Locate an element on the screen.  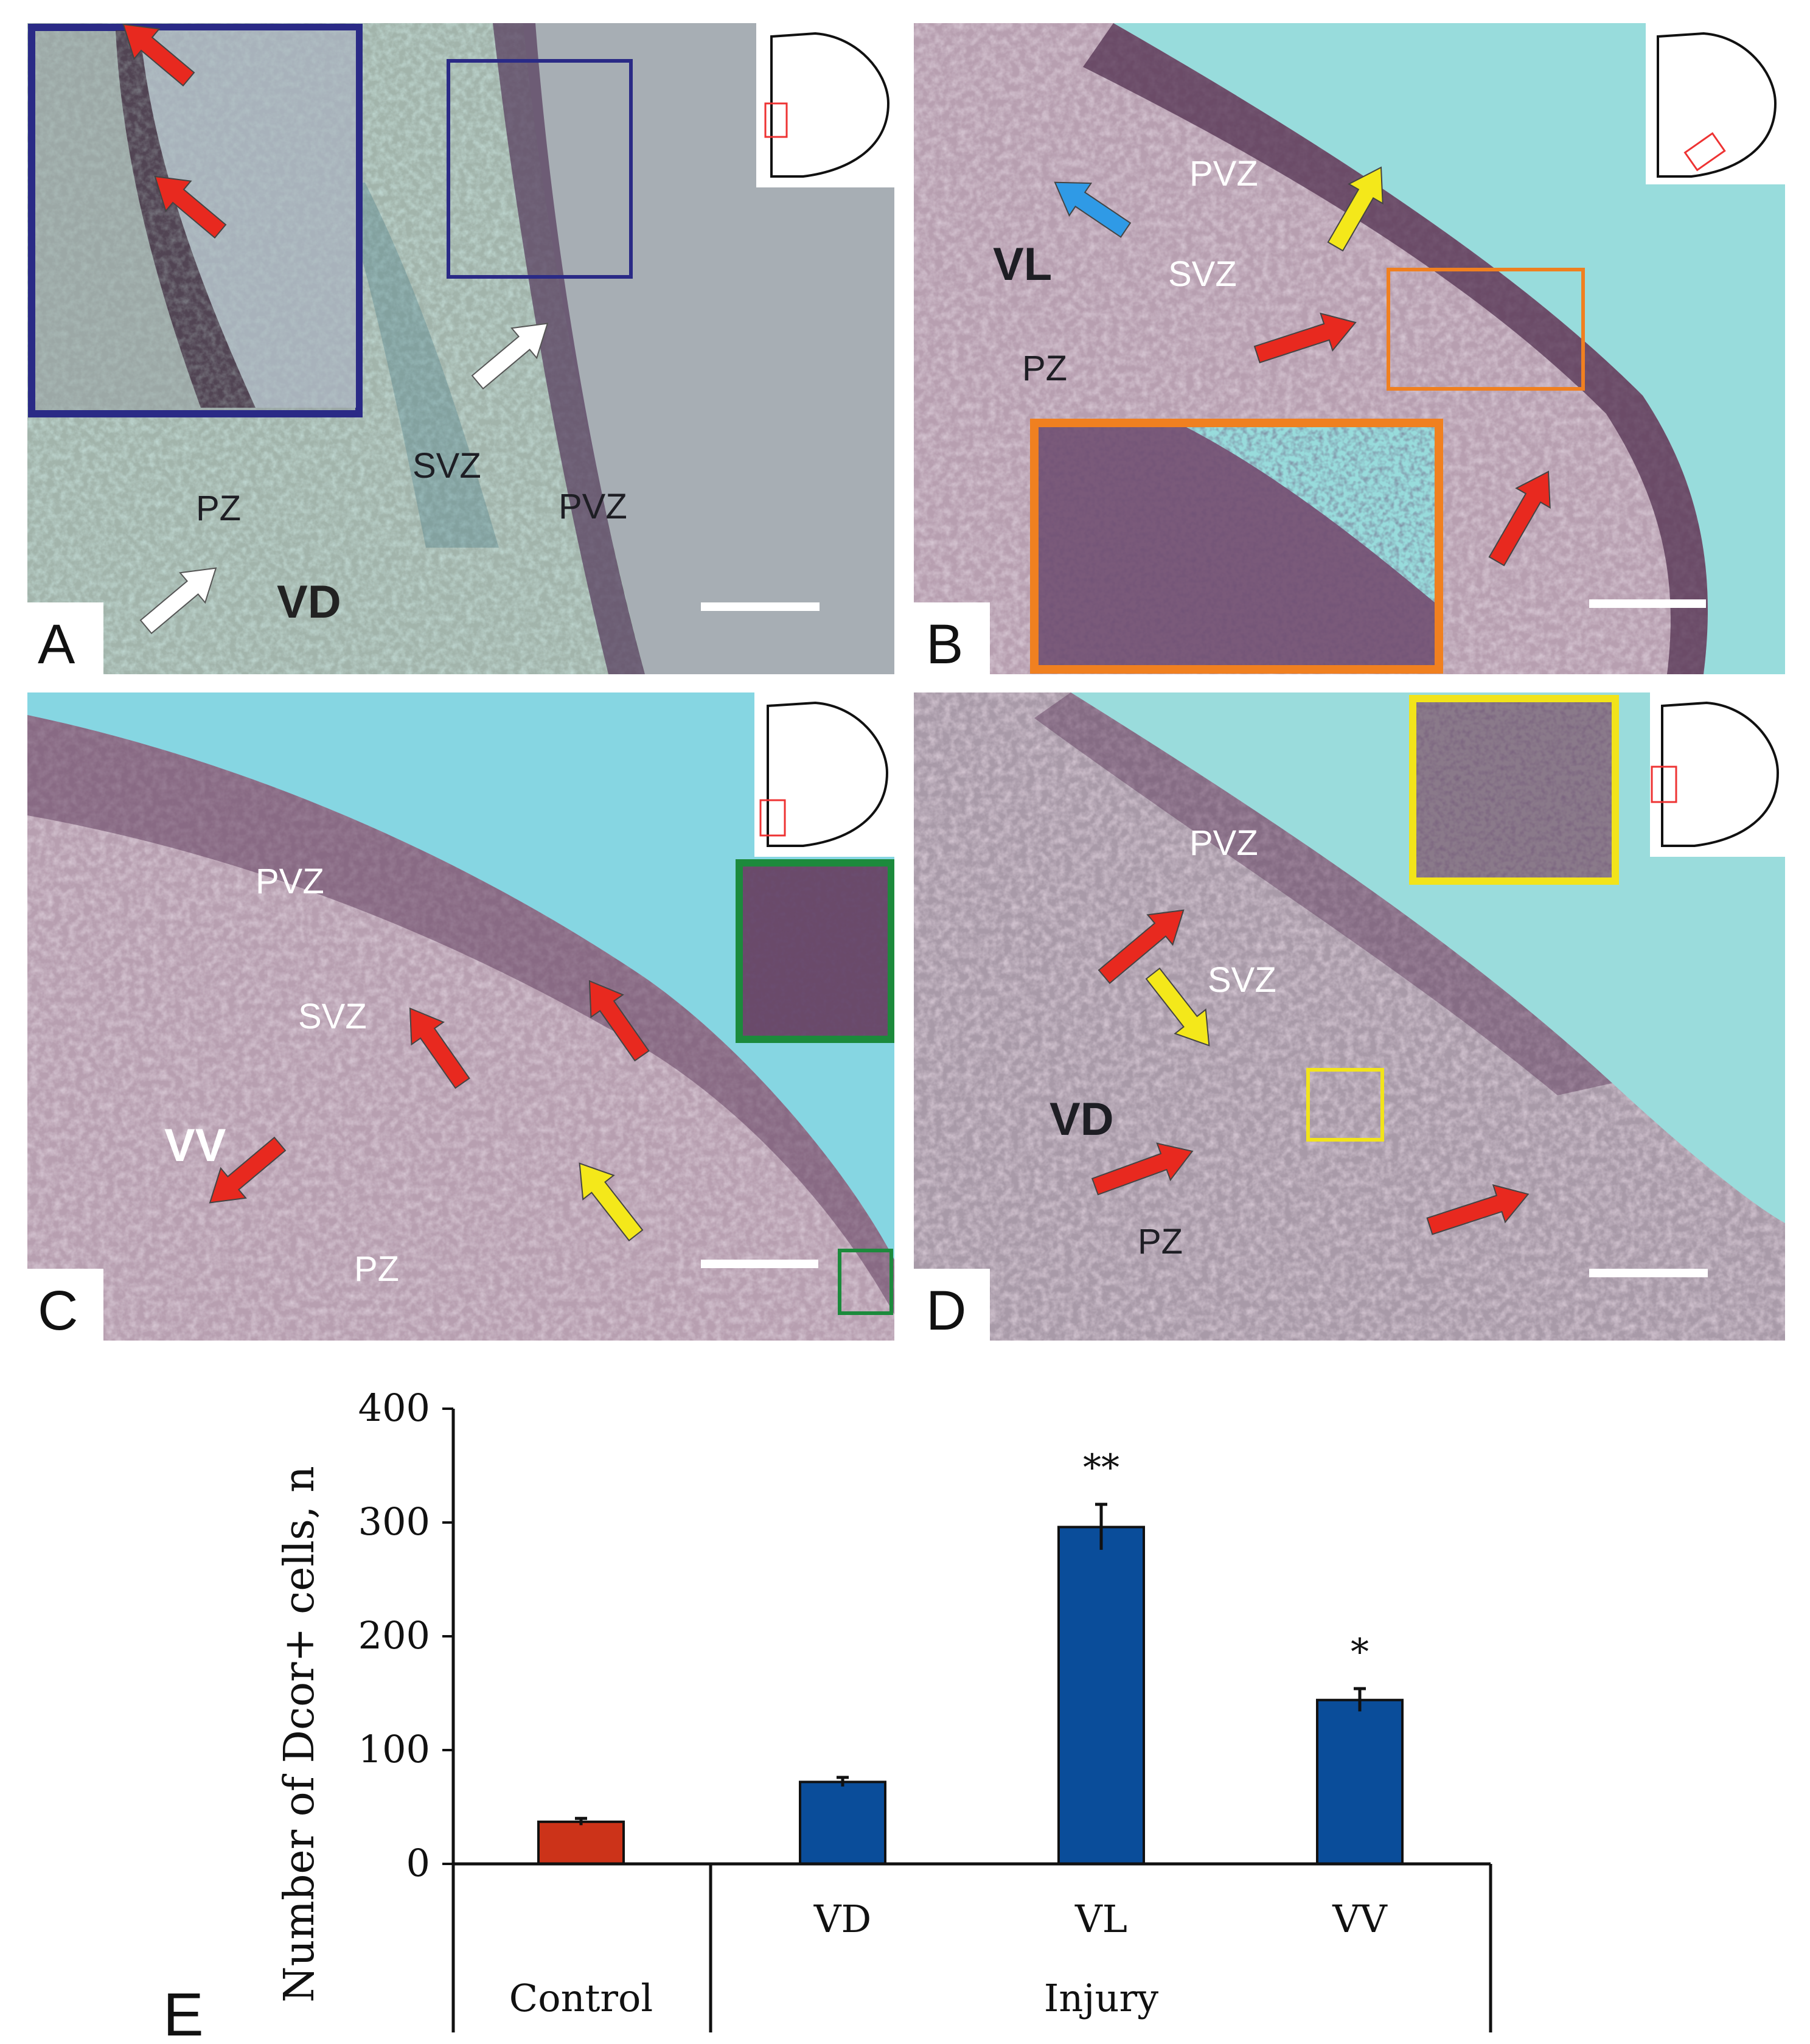
panel-b-zone-svz: SVZ is located at coordinates (1202, 274).